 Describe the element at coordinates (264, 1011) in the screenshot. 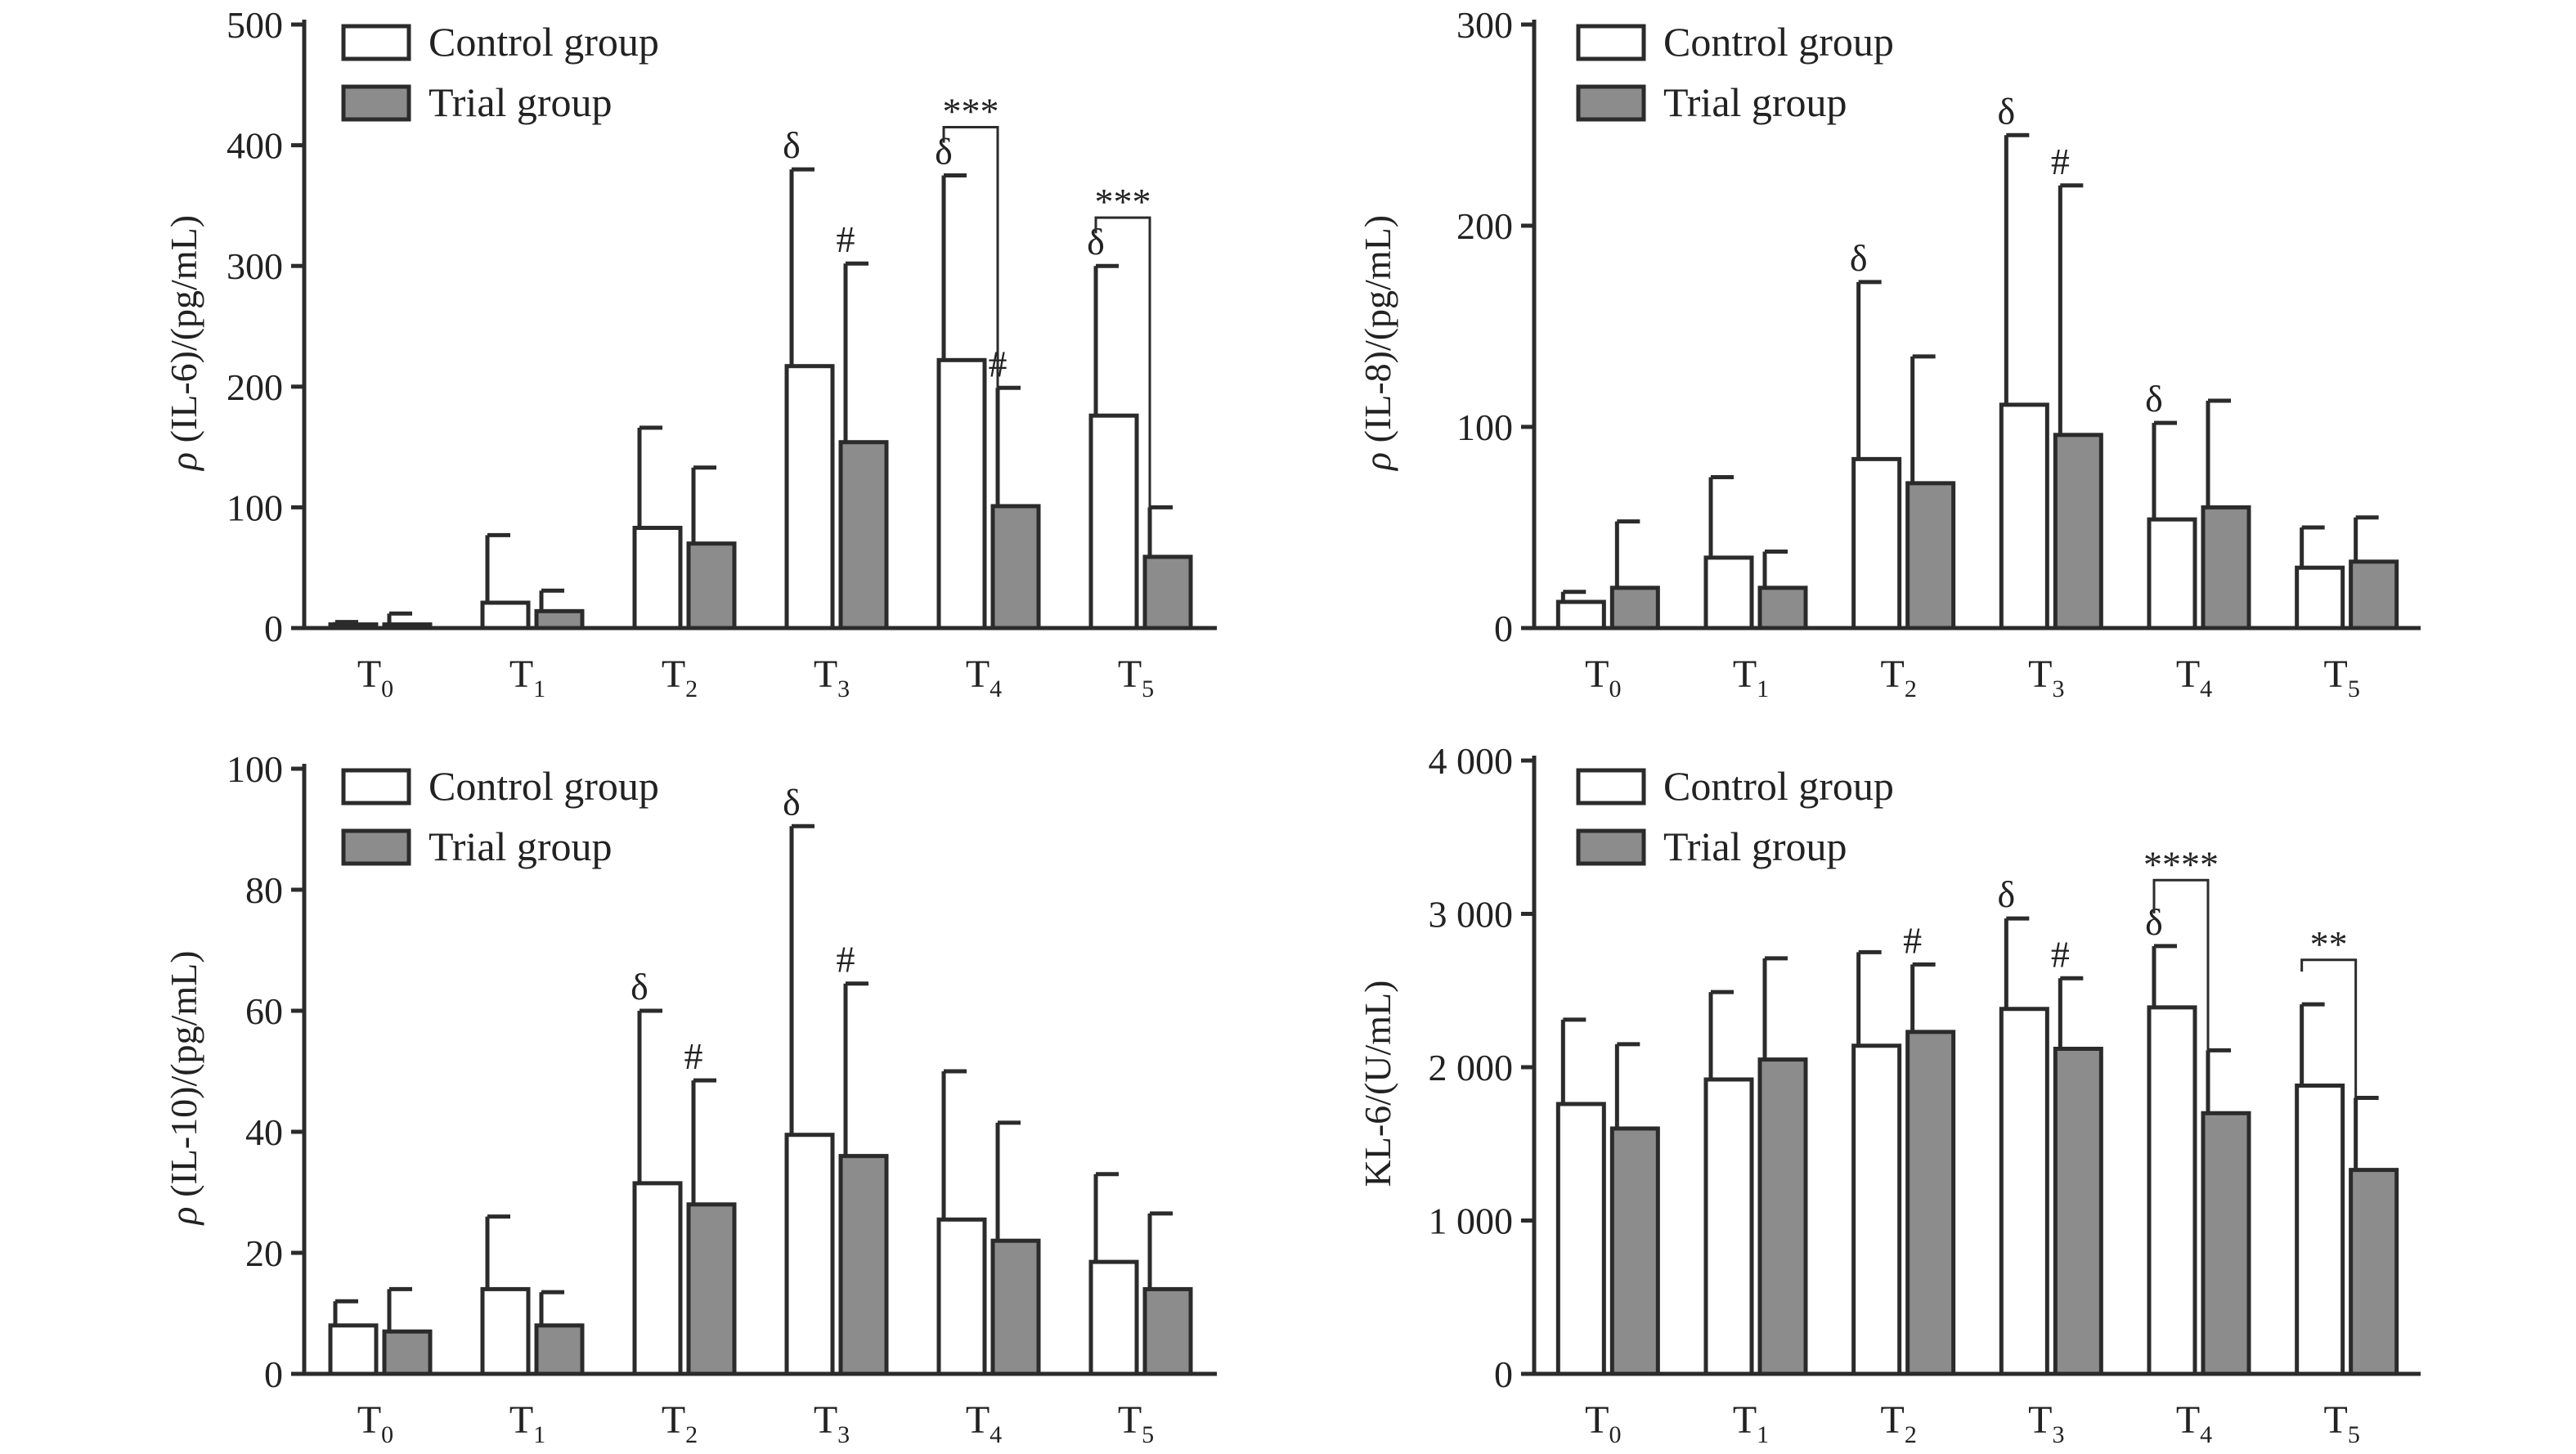

I see `y-tick-label: 60` at that location.